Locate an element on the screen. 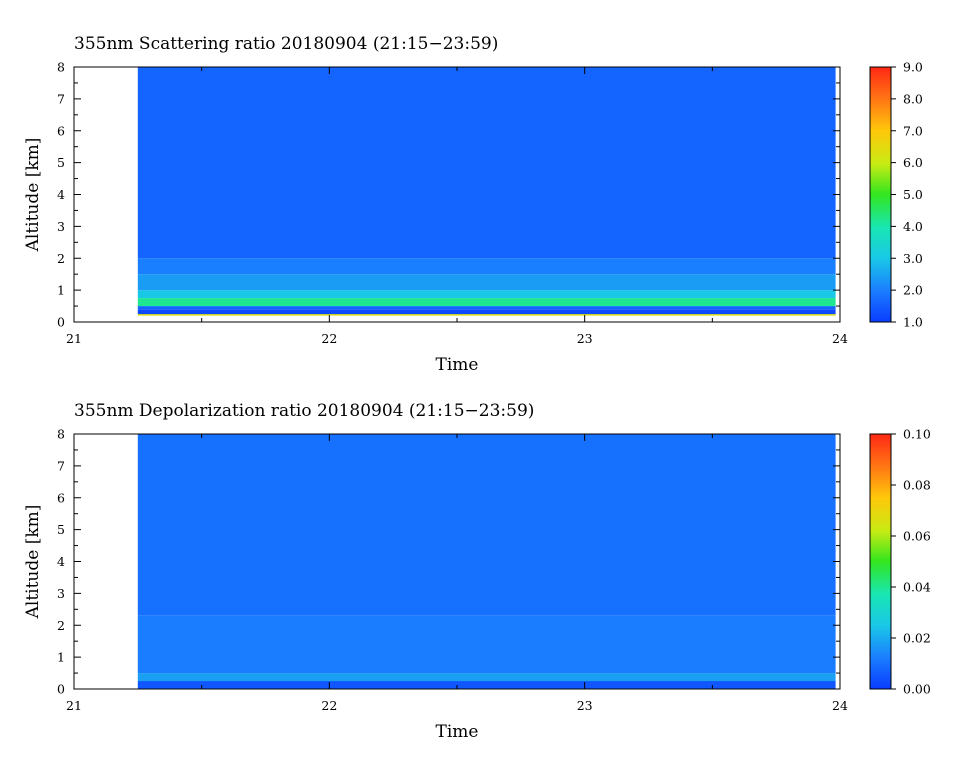 This screenshot has height=775, width=960. scattering-ratio-ytick-label: 1 is located at coordinates (61, 290).